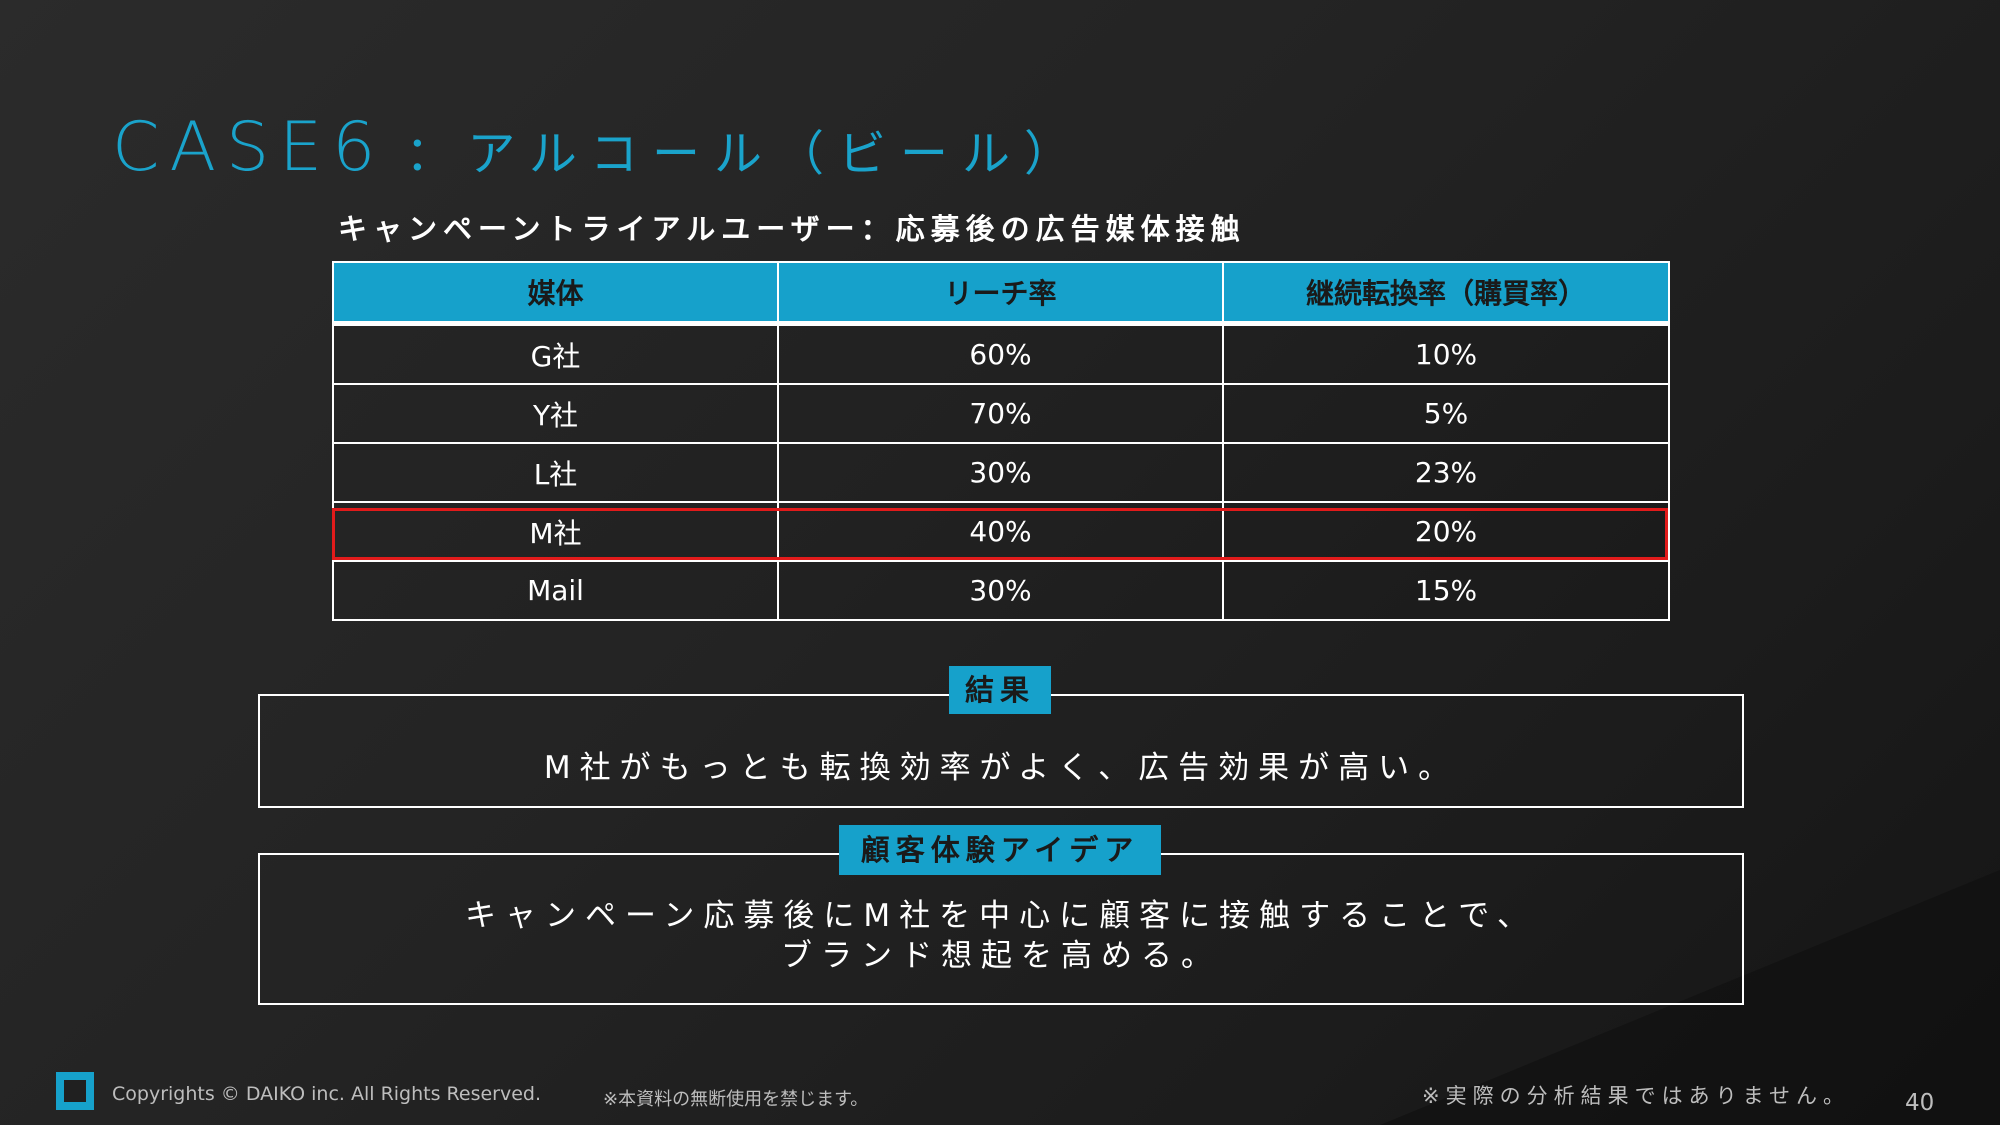 This screenshot has height=1125, width=2000. Describe the element at coordinates (745, 154) in the screenshot. I see `title-topic: ：アルコール（ビール）` at that location.